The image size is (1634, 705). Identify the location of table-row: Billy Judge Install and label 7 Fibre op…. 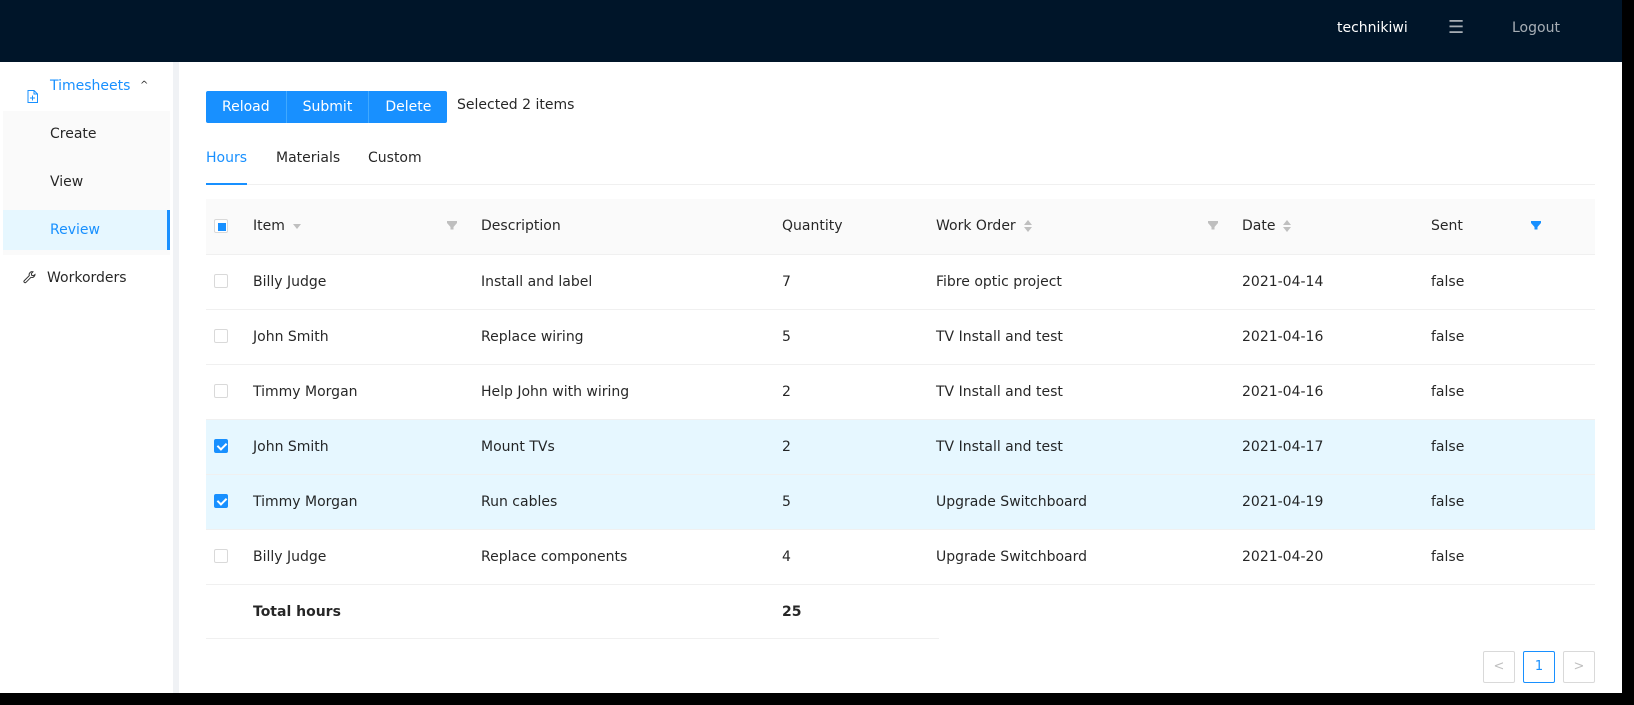
(900, 282).